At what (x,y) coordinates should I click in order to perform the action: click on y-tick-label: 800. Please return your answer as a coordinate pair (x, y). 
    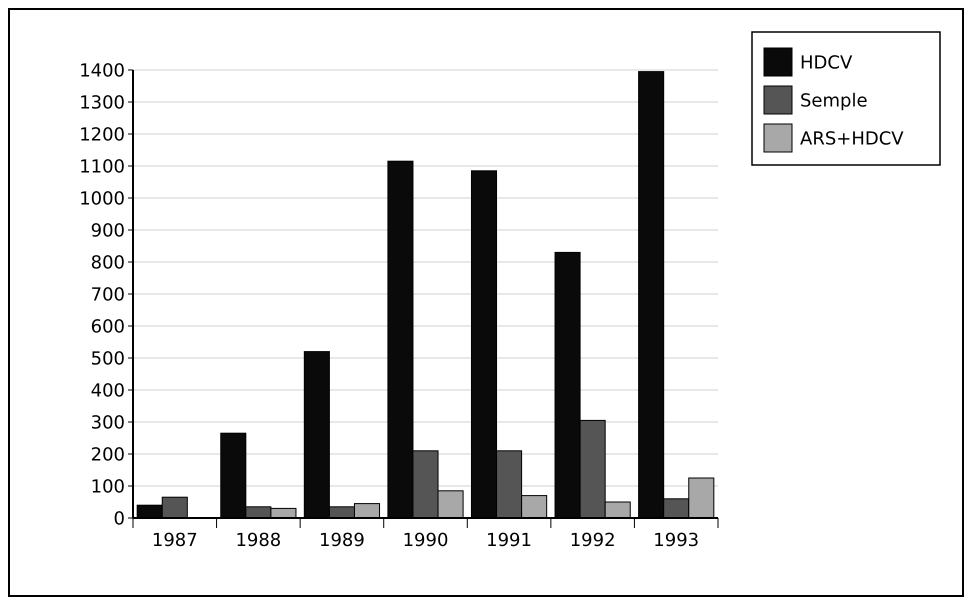
    Looking at the image, I should click on (107, 263).